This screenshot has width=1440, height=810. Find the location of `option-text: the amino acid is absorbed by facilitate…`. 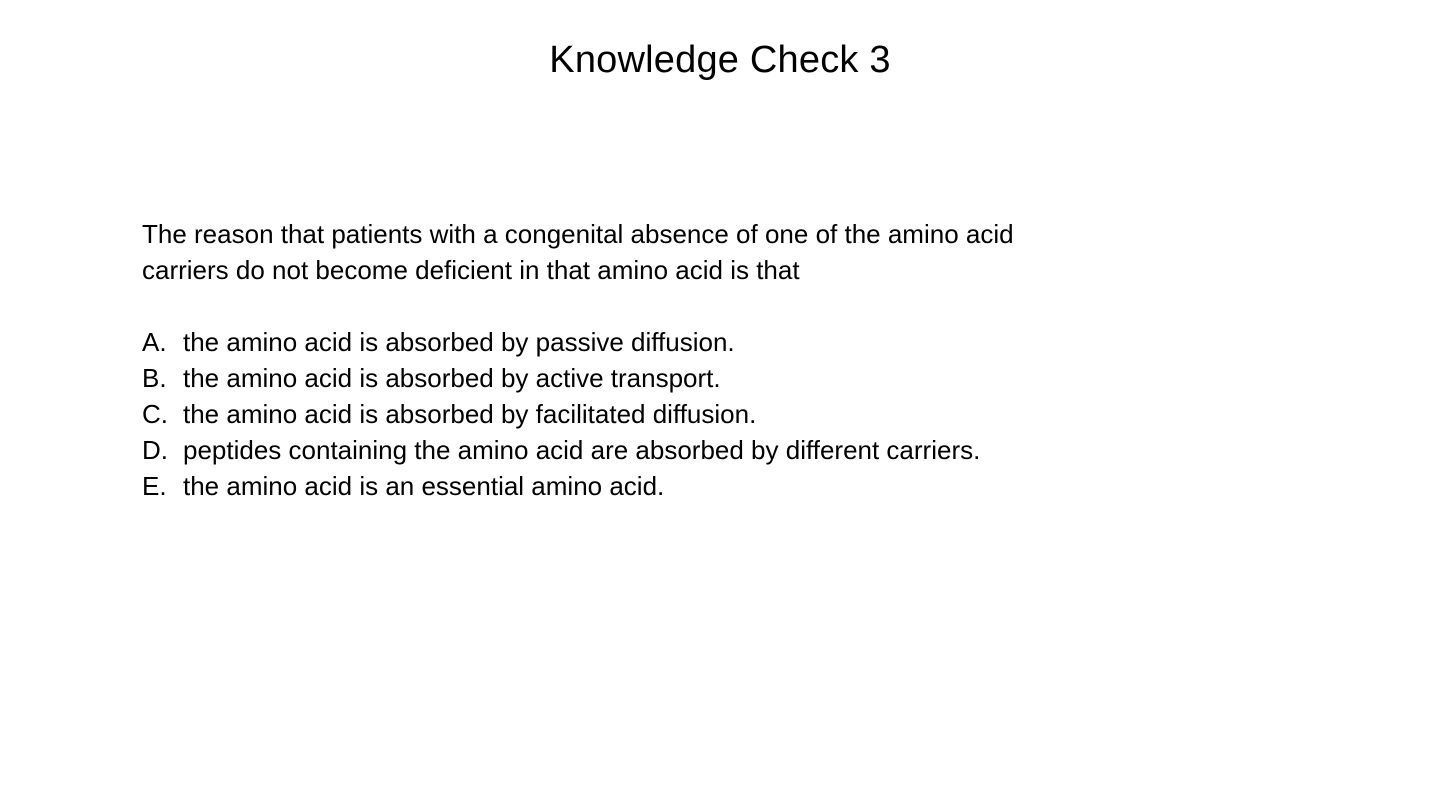

option-text: the amino acid is absorbed by facilitate… is located at coordinates (470, 414).